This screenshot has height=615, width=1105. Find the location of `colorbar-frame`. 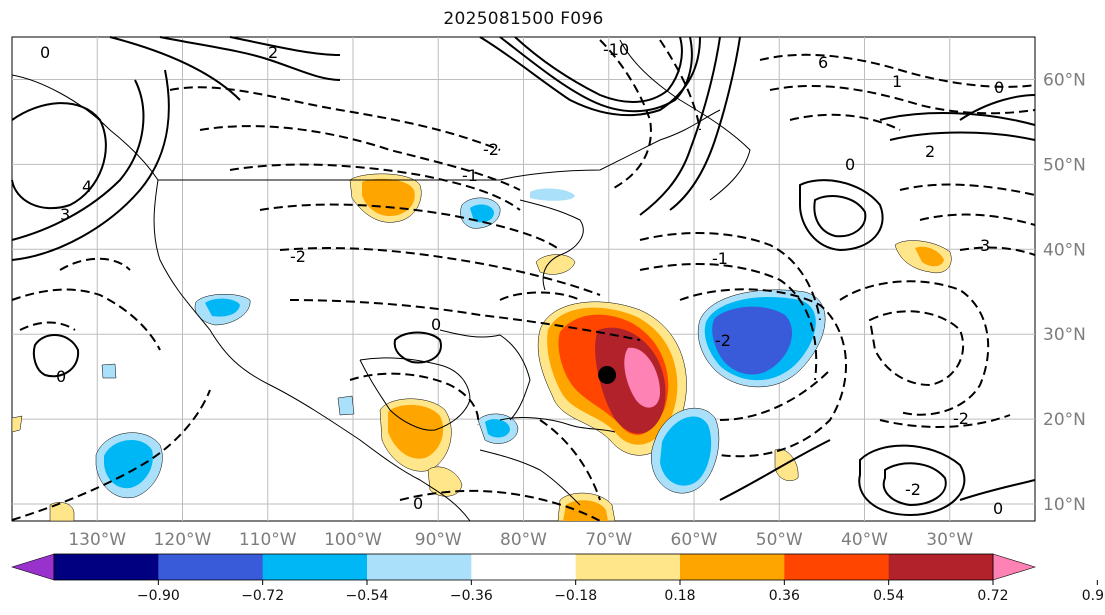

colorbar-frame is located at coordinates (523, 567).